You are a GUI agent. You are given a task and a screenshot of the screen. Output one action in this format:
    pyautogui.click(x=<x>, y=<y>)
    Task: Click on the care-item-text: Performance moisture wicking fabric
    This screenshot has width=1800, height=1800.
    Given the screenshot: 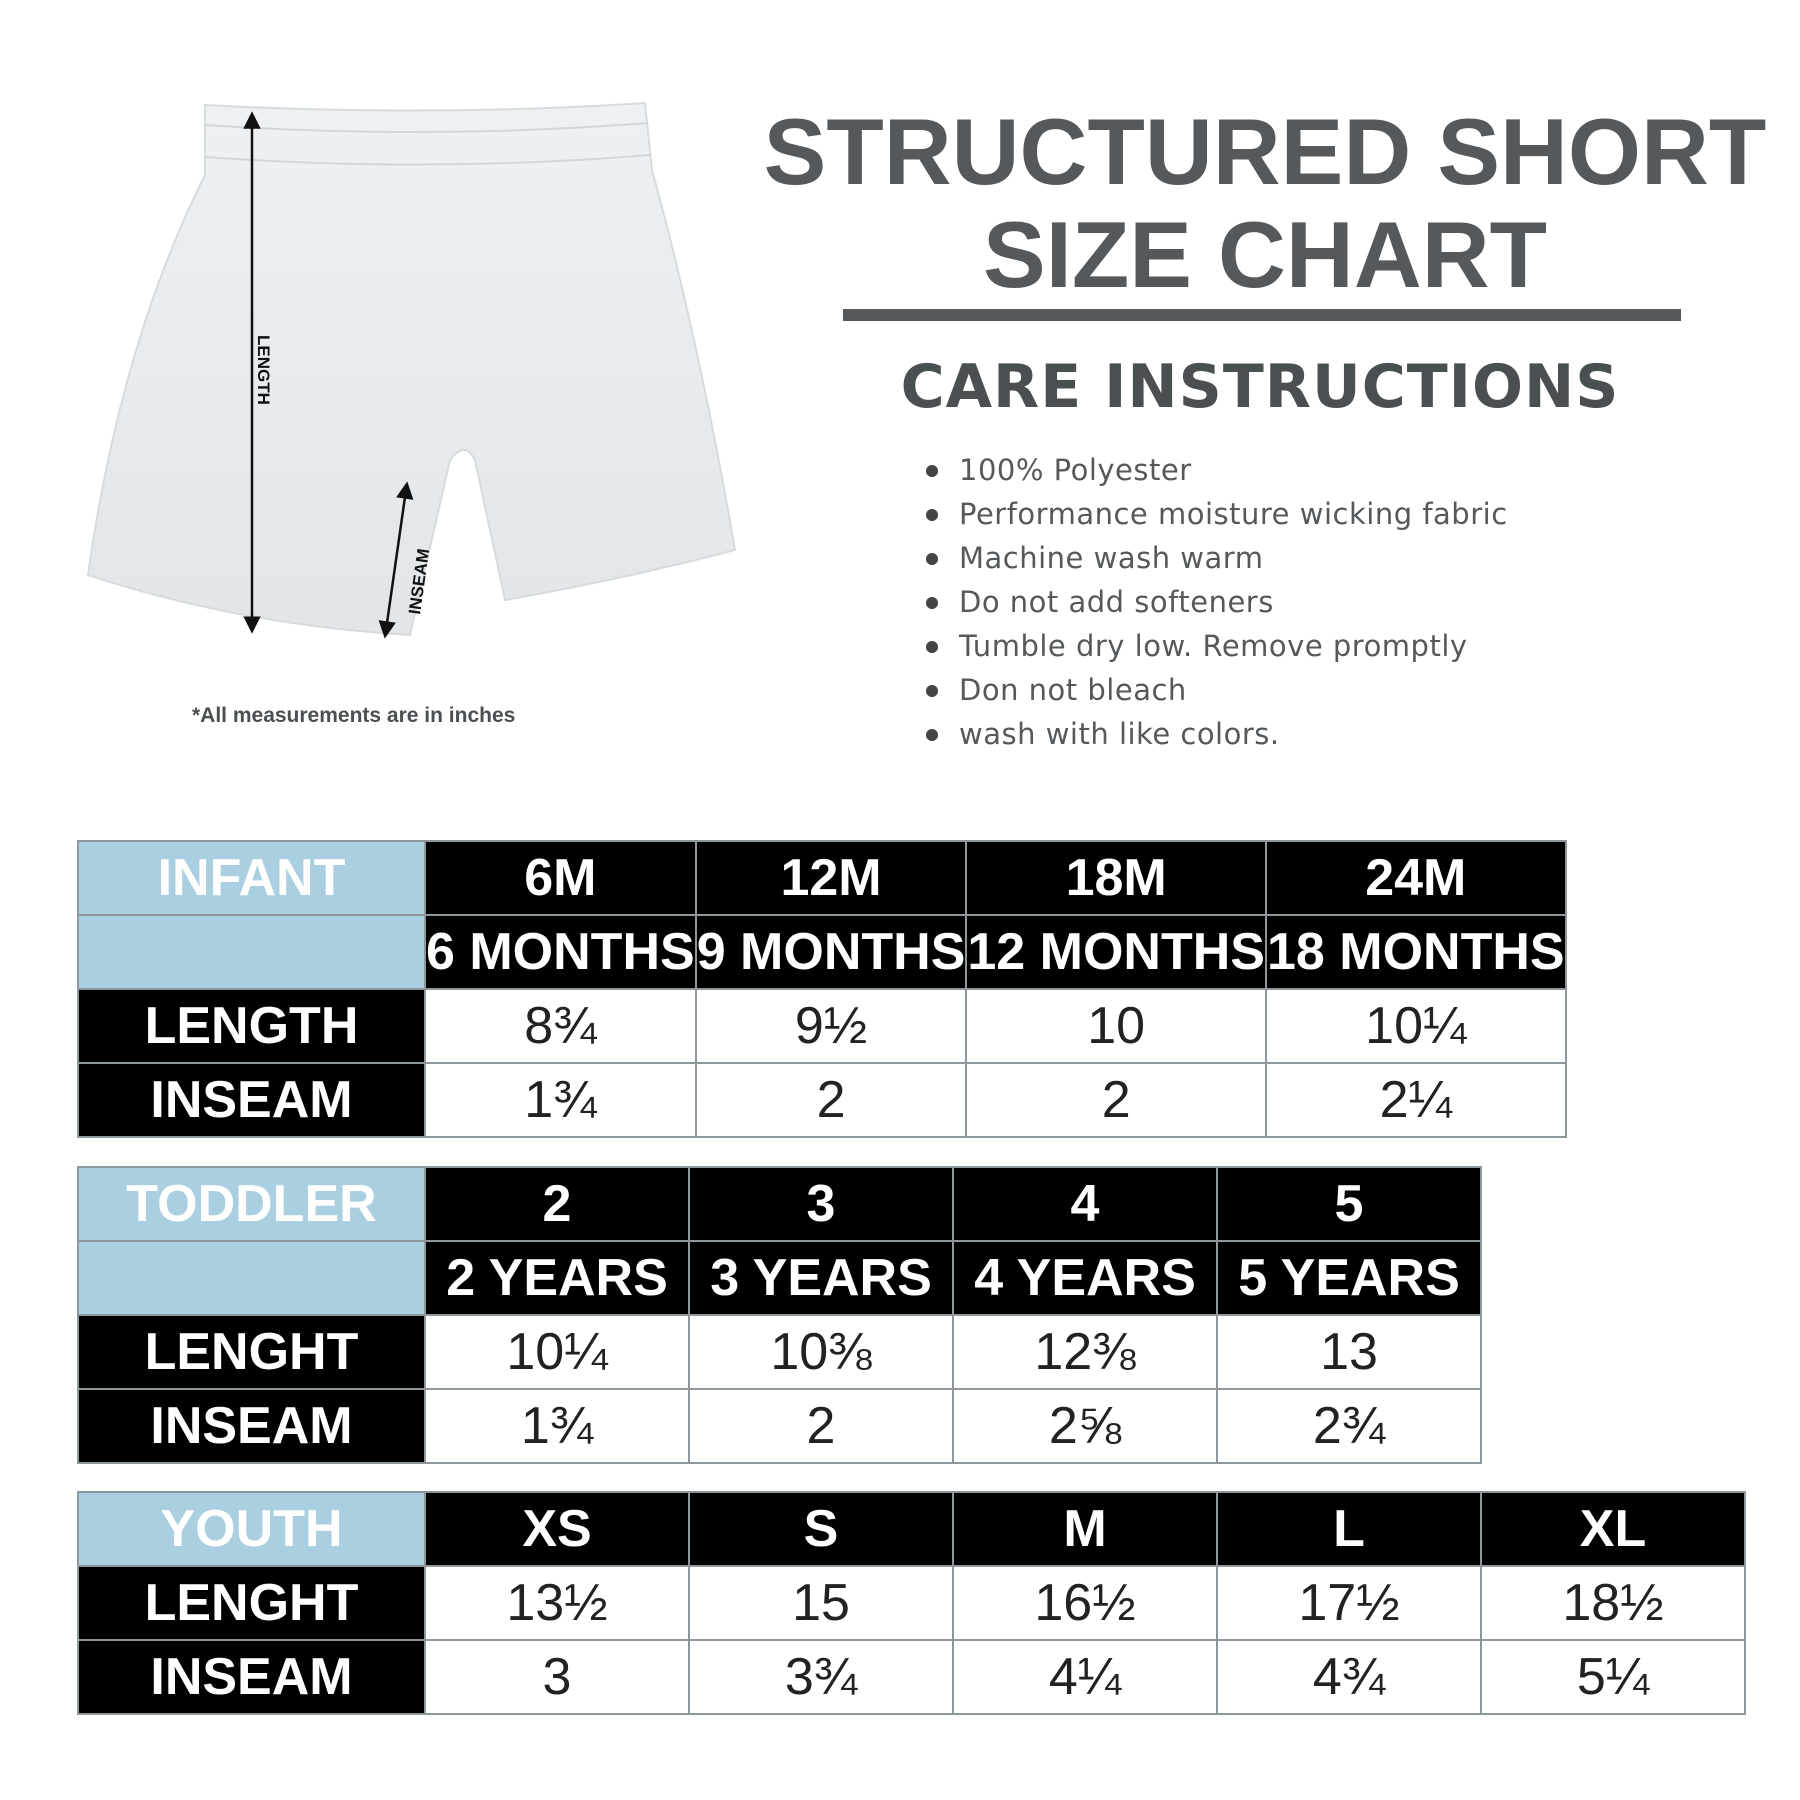 What is the action you would take?
    pyautogui.click(x=1233, y=514)
    